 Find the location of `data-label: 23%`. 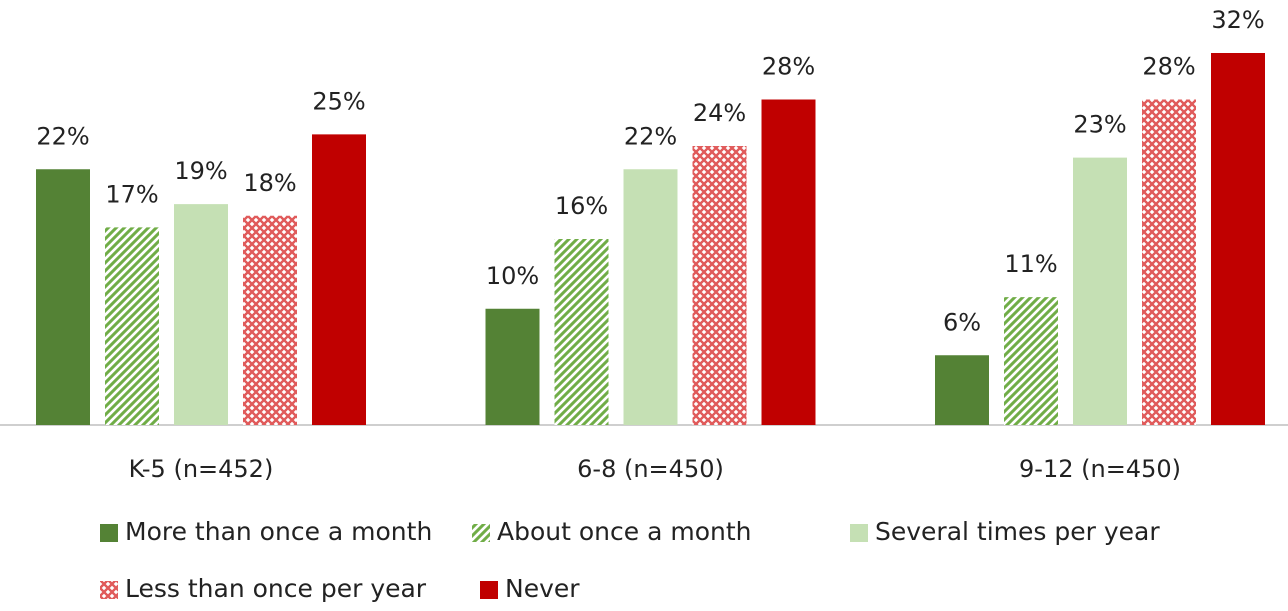

data-label: 23% is located at coordinates (1099, 125).